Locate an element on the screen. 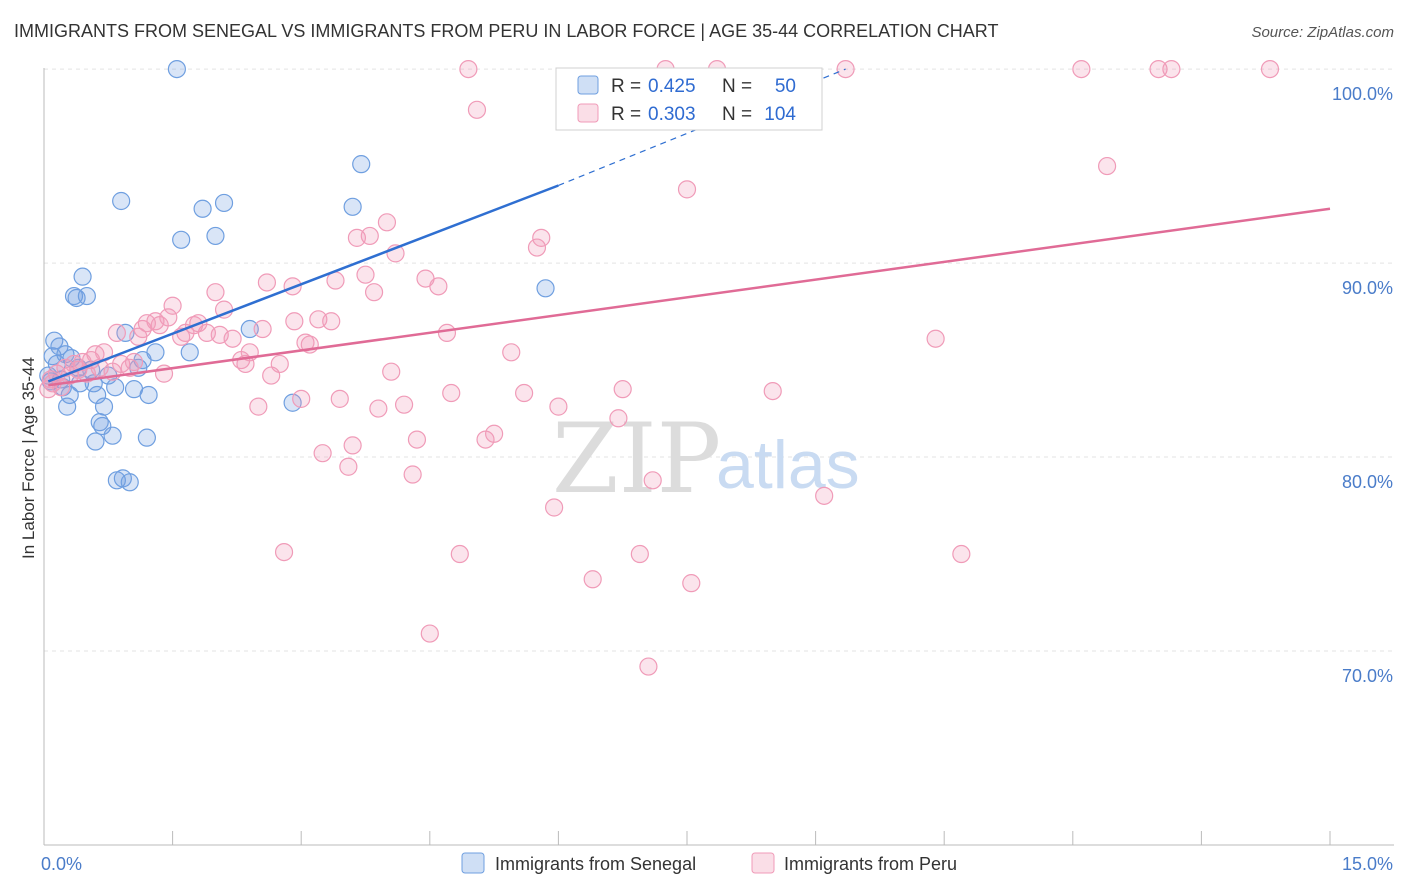 The height and width of the screenshot is (892, 1406). source-label: Source: ZipAtlas.com is located at coordinates (1322, 32).